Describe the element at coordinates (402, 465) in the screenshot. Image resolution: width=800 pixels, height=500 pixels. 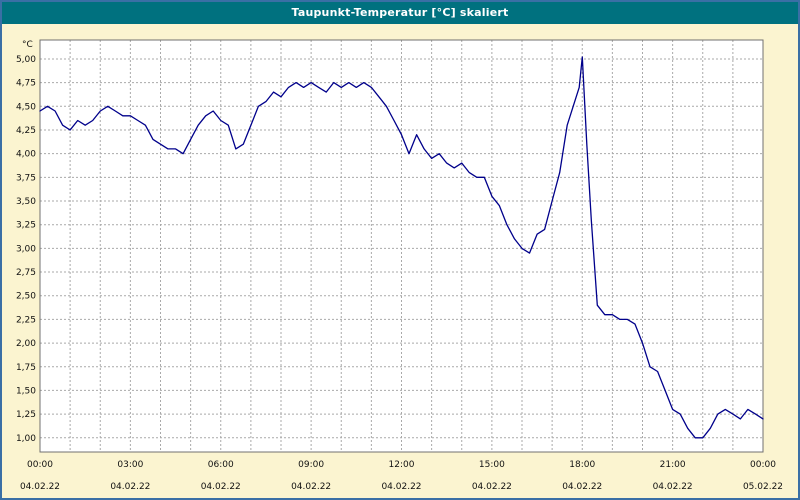
I see `svg-text: 12:00` at that location.